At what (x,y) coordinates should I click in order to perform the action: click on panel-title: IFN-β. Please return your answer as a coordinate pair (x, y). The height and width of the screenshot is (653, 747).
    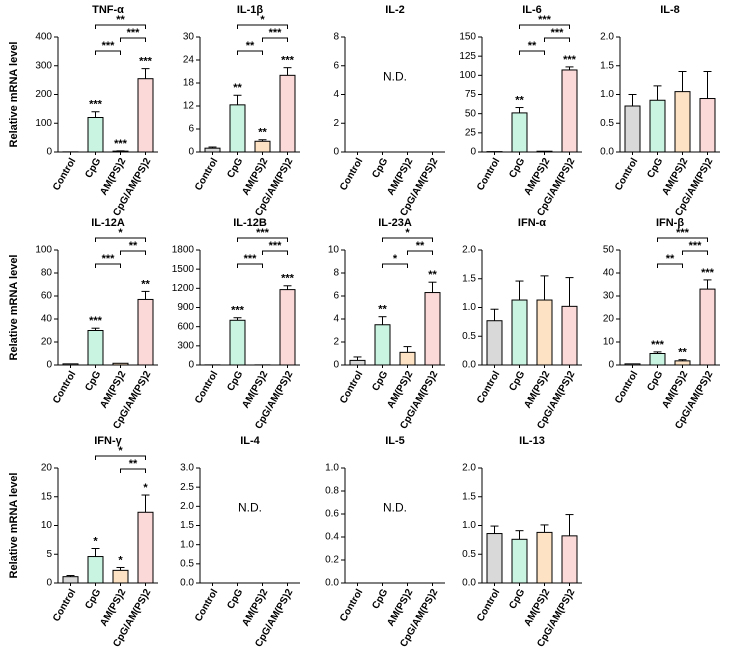
    Looking at the image, I should click on (670, 223).